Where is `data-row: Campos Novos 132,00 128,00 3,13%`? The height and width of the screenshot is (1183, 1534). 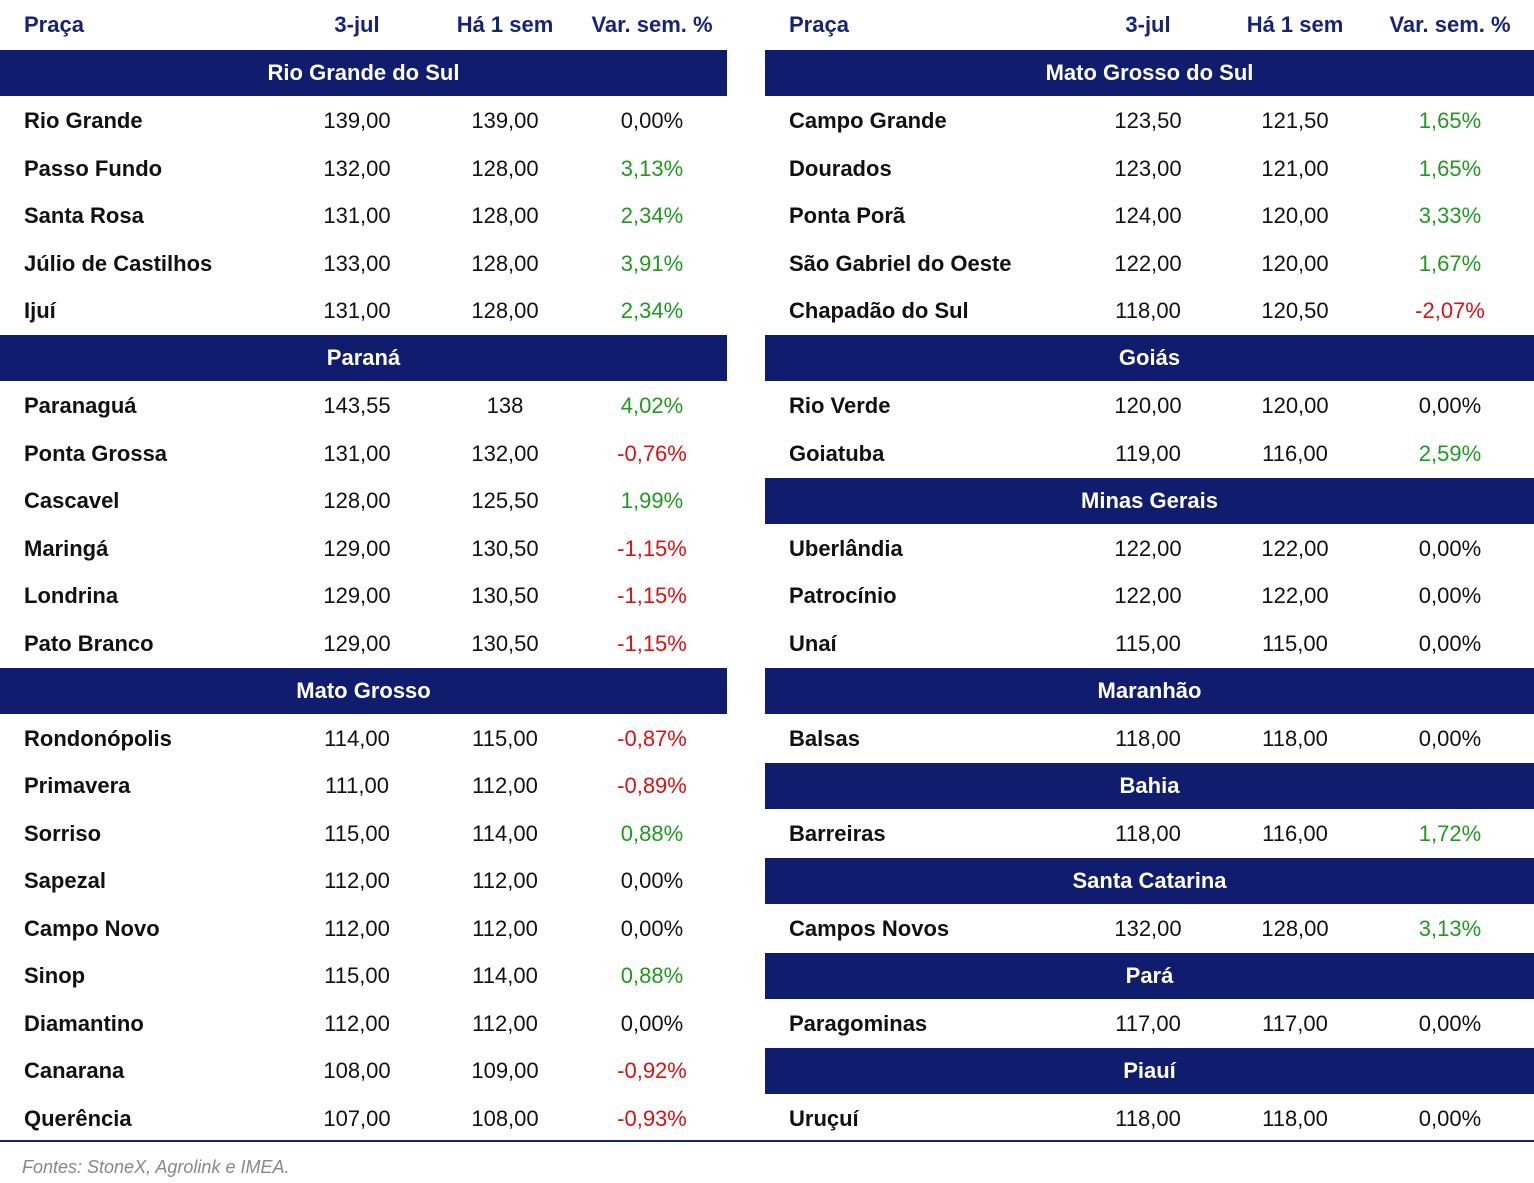
data-row: Campos Novos 132,00 128,00 3,13% is located at coordinates (1149, 929).